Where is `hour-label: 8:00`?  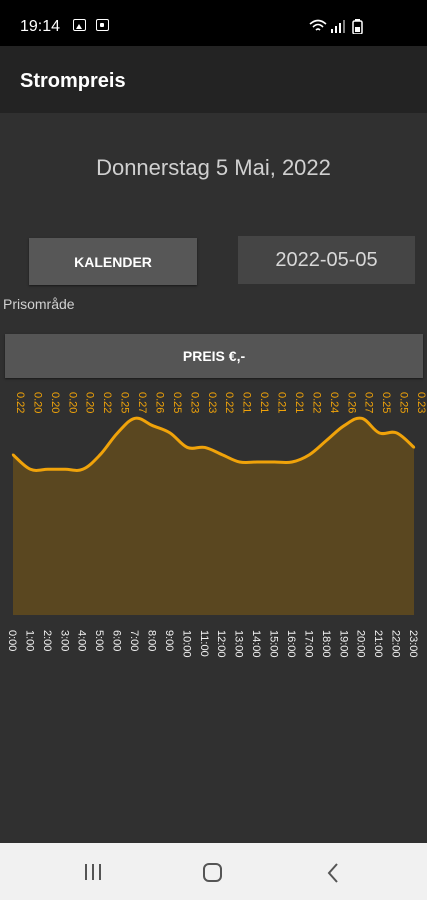
hour-label: 8:00 is located at coordinates (151, 640).